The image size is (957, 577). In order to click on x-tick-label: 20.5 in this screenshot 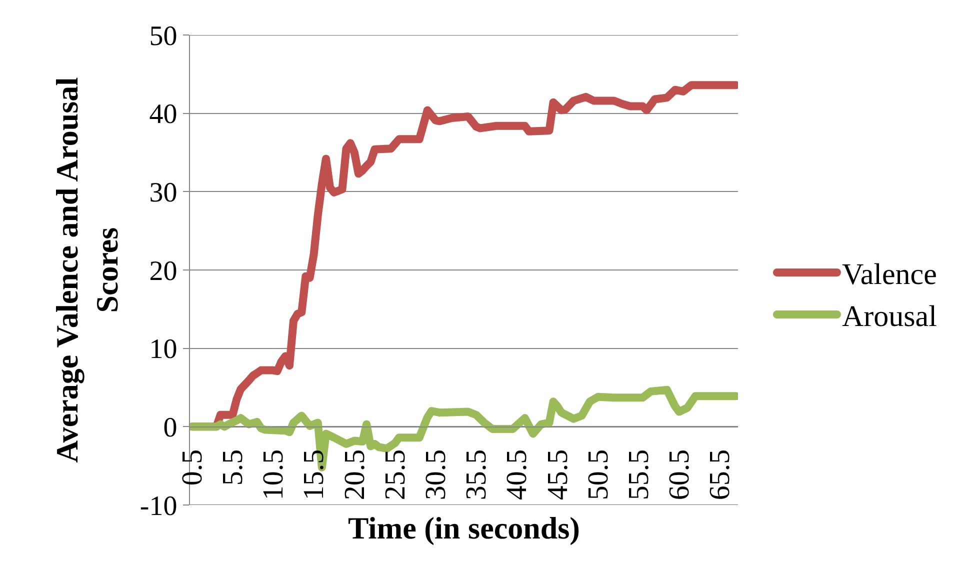, I will do `click(354, 474)`.